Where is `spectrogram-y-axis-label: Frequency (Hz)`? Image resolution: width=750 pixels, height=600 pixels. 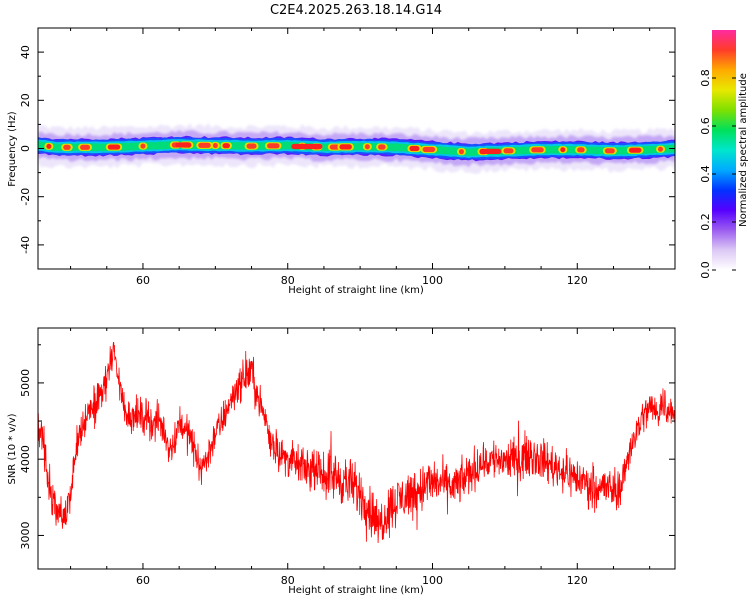
spectrogram-y-axis-label: Frequency (Hz) is located at coordinates (12, 149).